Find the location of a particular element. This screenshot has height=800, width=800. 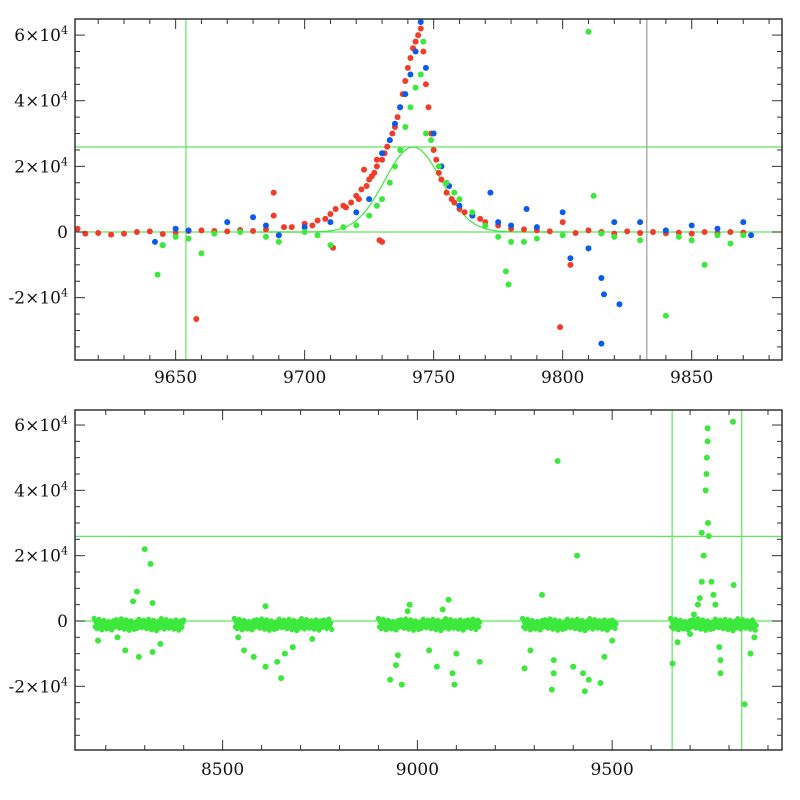

y-tick-mantissa: 4 is located at coordinates (19, 102).